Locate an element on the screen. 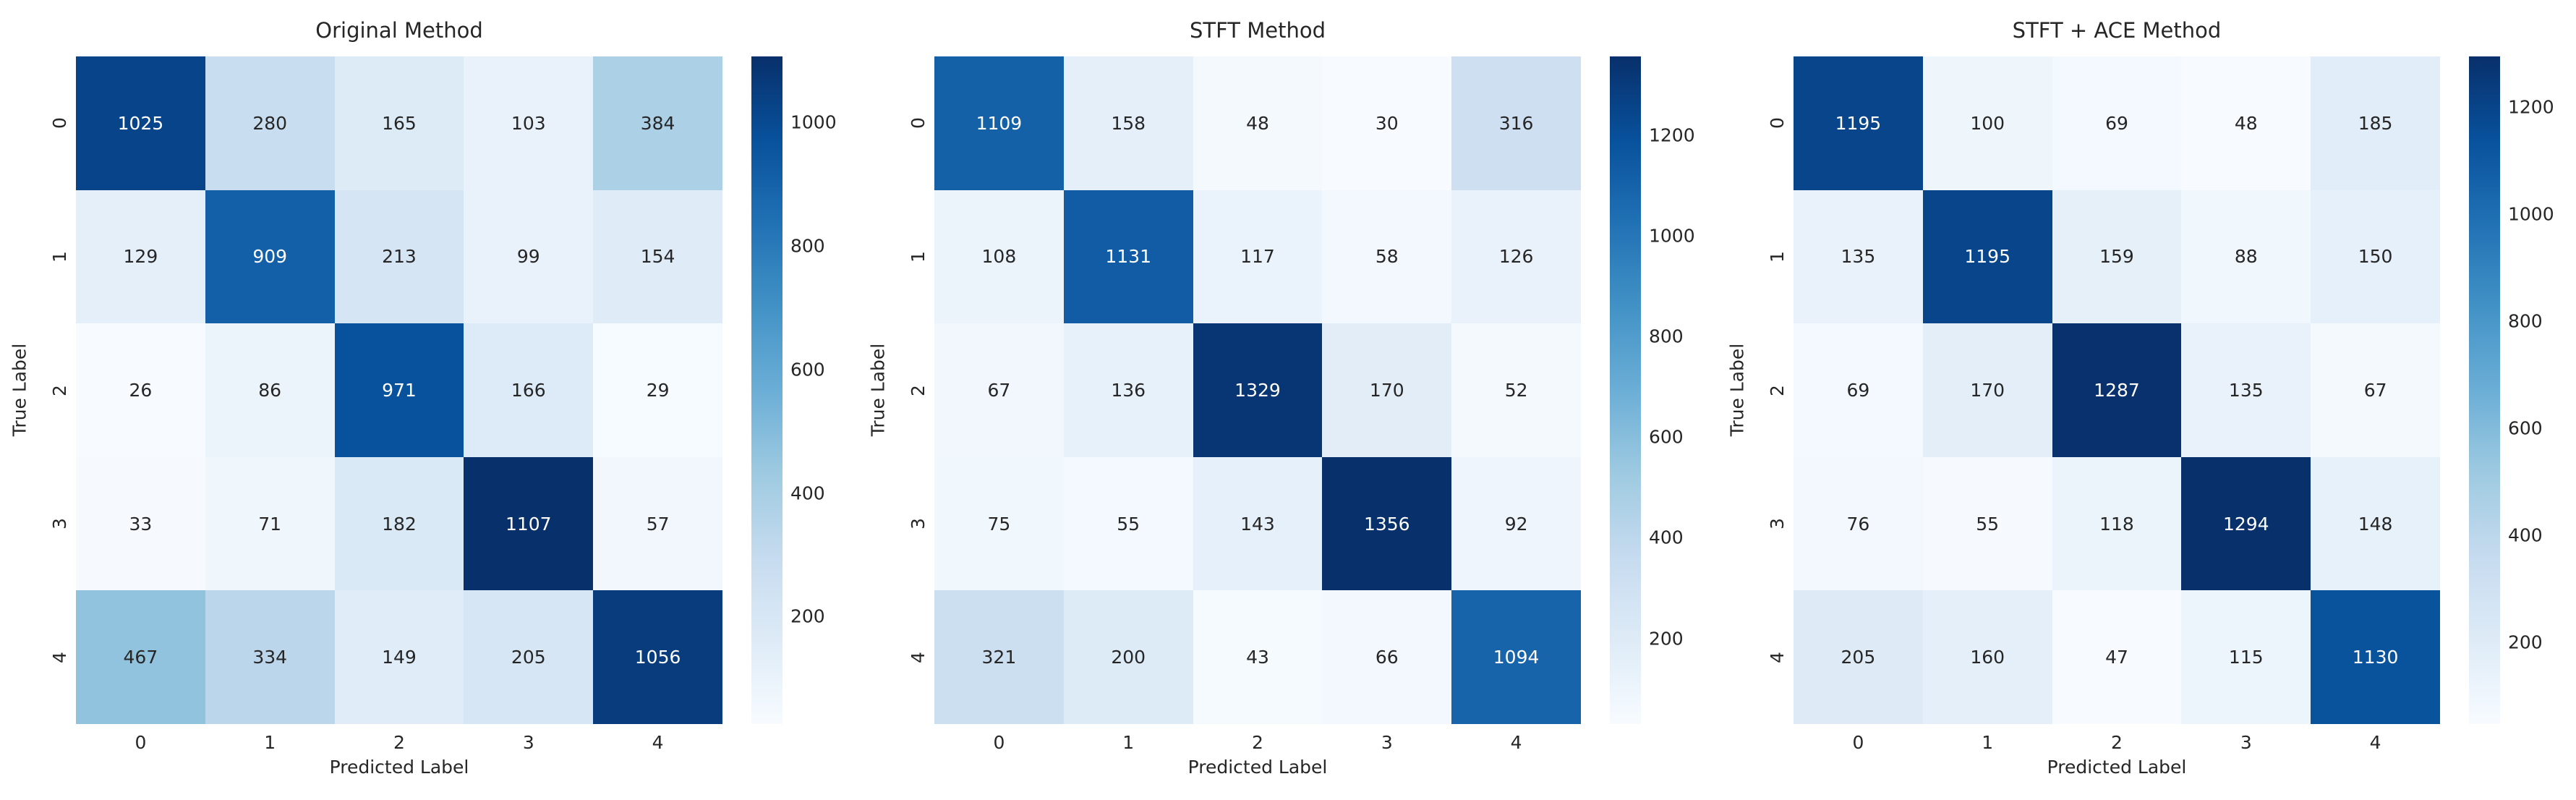 The height and width of the screenshot is (800, 2576). heatmap-cell: 158 is located at coordinates (1128, 123).